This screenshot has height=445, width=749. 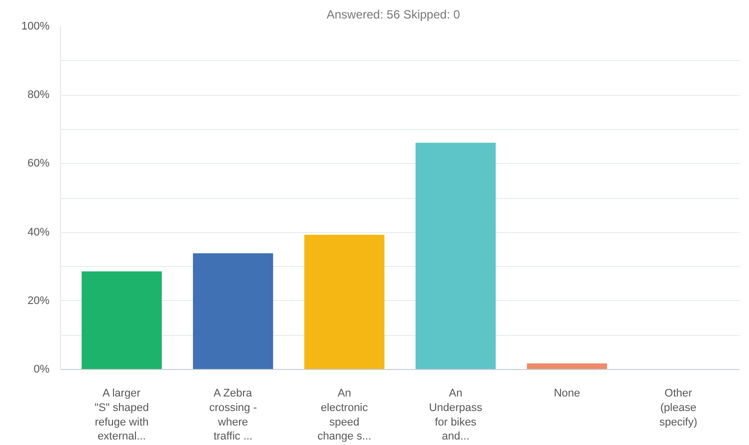 What do you see at coordinates (42, 370) in the screenshot?
I see `y-tick-label: 0%` at bounding box center [42, 370].